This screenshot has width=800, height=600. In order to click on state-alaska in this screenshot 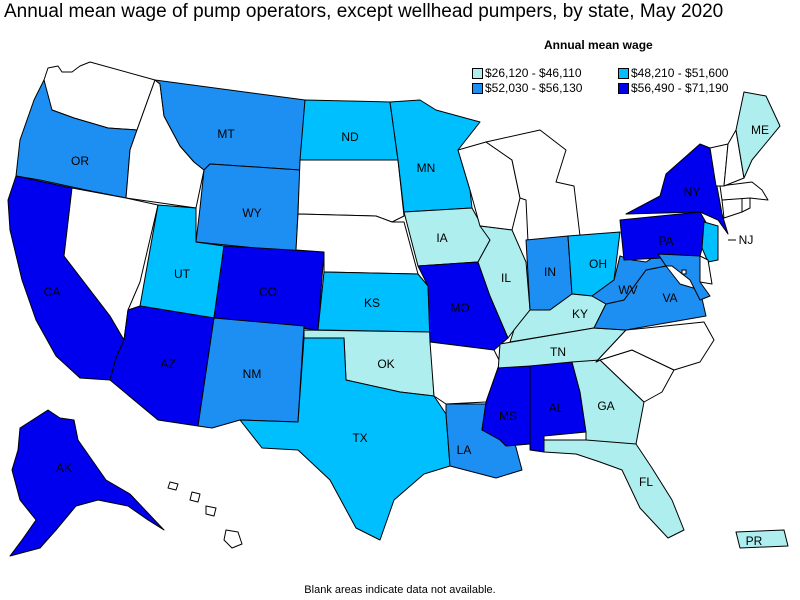, I will do `click(87, 483)`.